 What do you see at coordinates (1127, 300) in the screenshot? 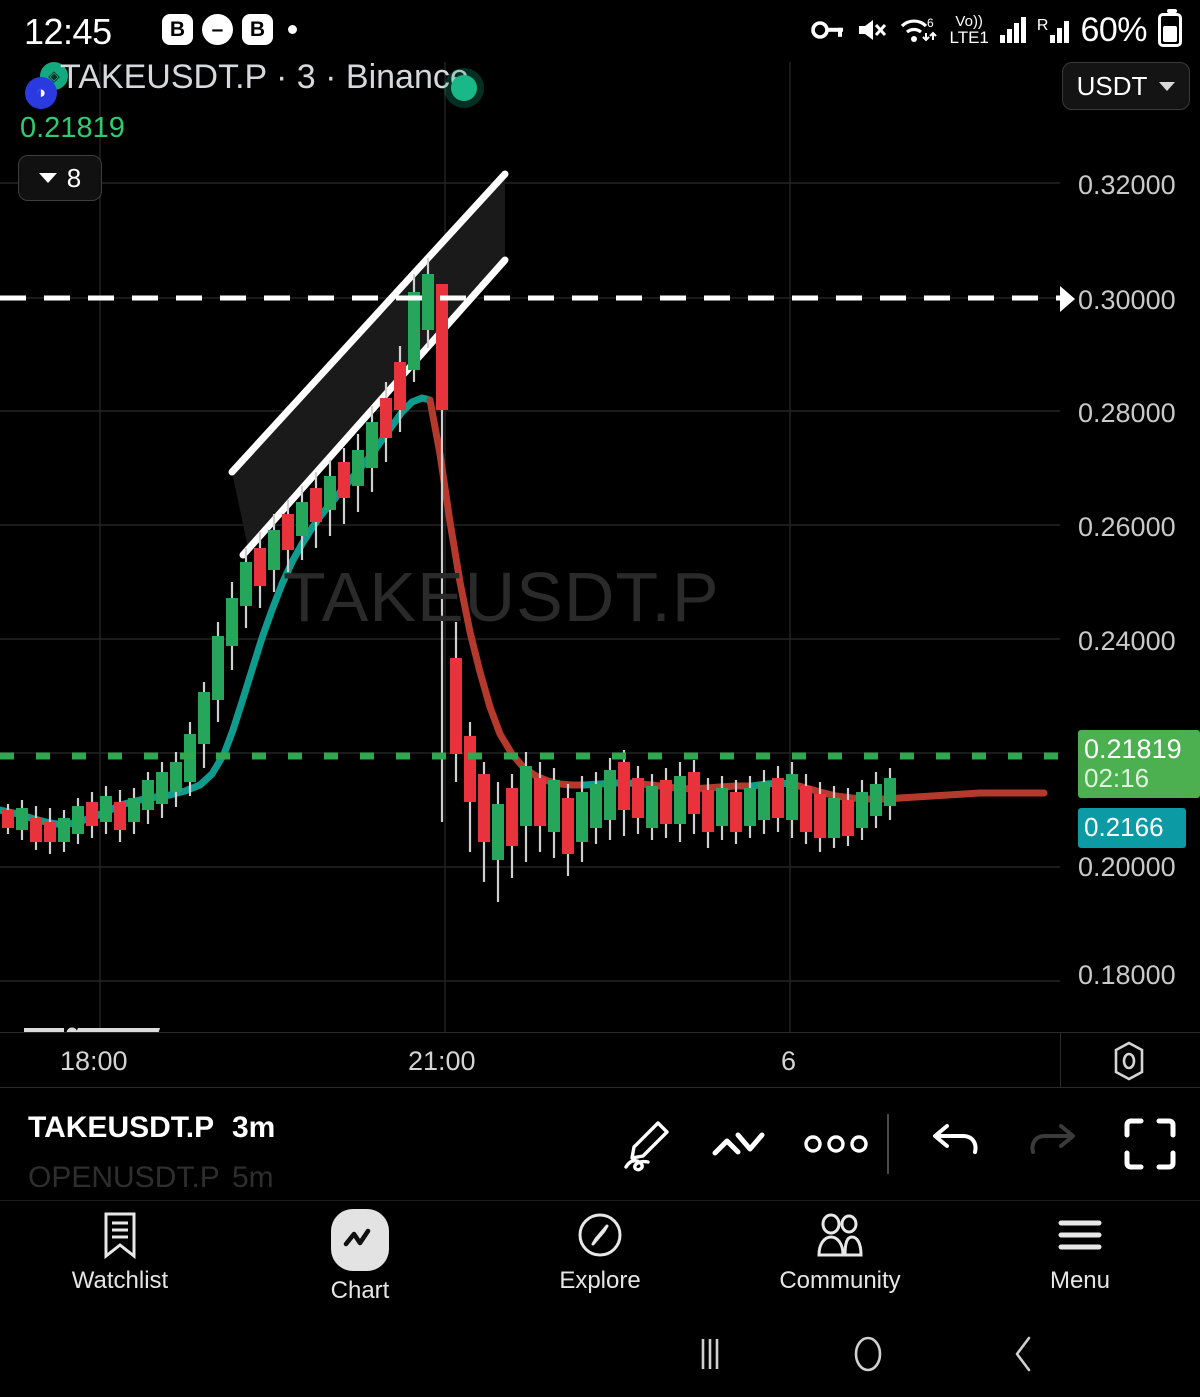
I see `price-tick: 0.30000` at bounding box center [1127, 300].